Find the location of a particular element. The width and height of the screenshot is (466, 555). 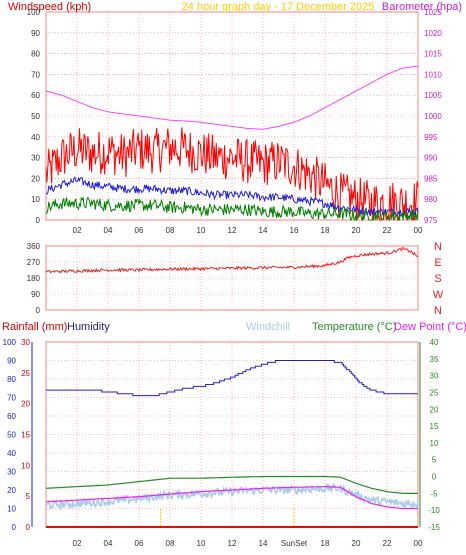

compass-direction-label: S is located at coordinates (437, 279).